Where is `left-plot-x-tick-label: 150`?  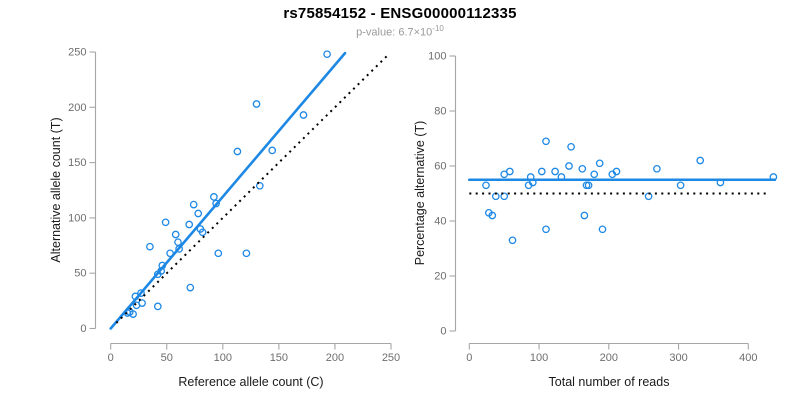 left-plot-x-tick-label: 150 is located at coordinates (279, 358).